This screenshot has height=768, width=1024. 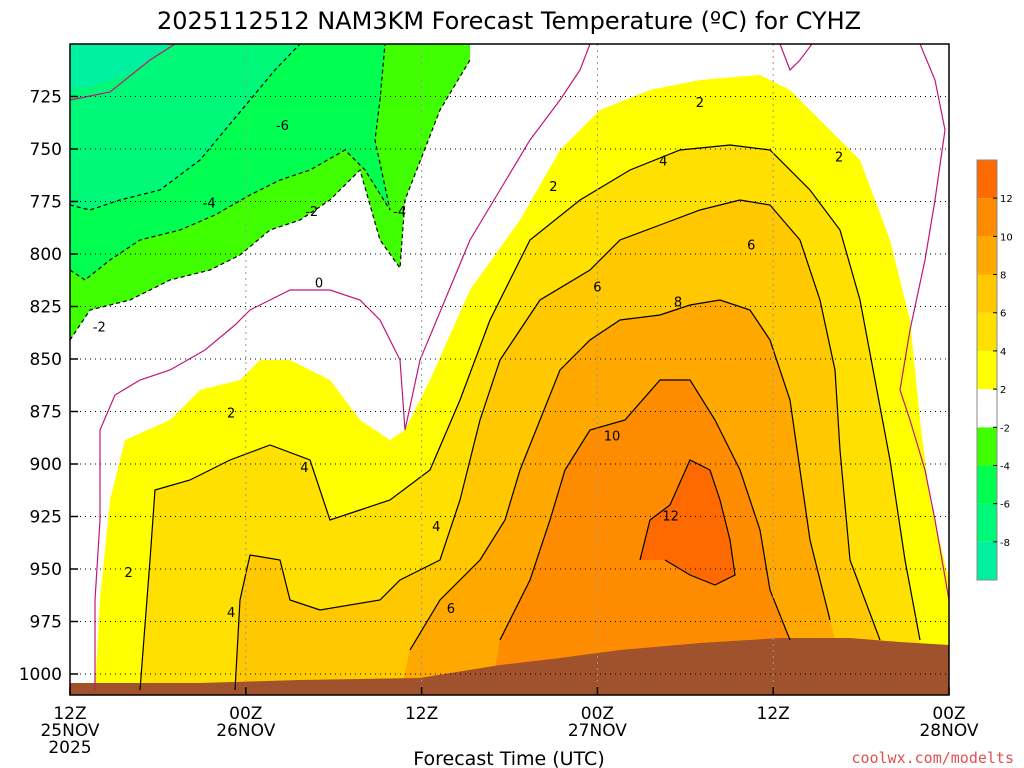 What do you see at coordinates (46, 203) in the screenshot?
I see `y-tick-label: 775` at bounding box center [46, 203].